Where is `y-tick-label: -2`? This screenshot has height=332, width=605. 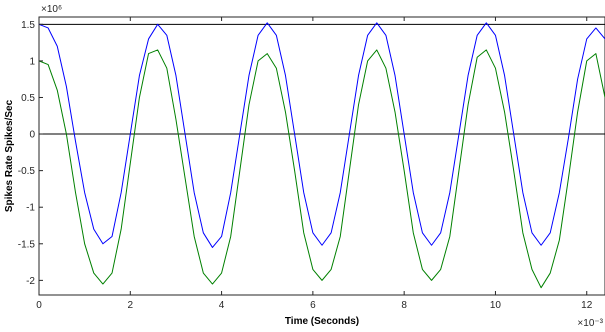 y-tick-label: -2 is located at coordinates (30, 281).